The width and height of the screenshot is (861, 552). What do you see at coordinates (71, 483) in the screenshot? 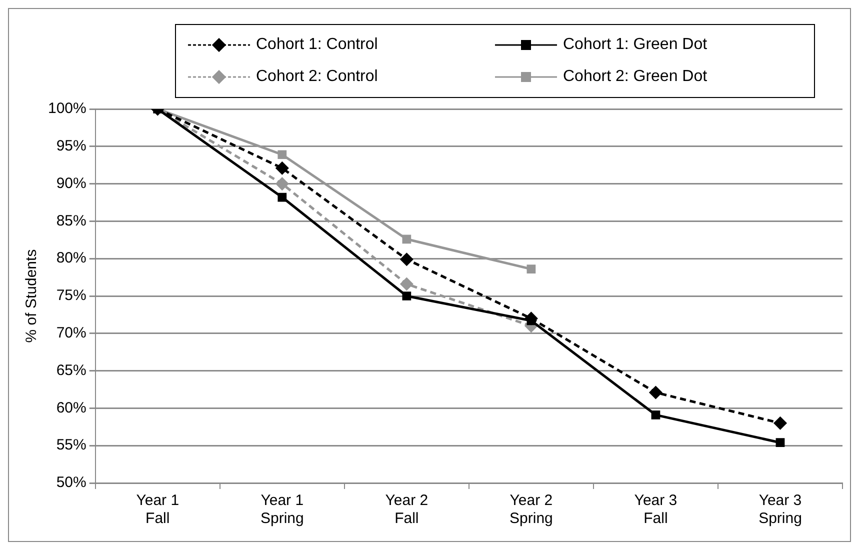
I see `y-tick-label: 50%` at bounding box center [71, 483].